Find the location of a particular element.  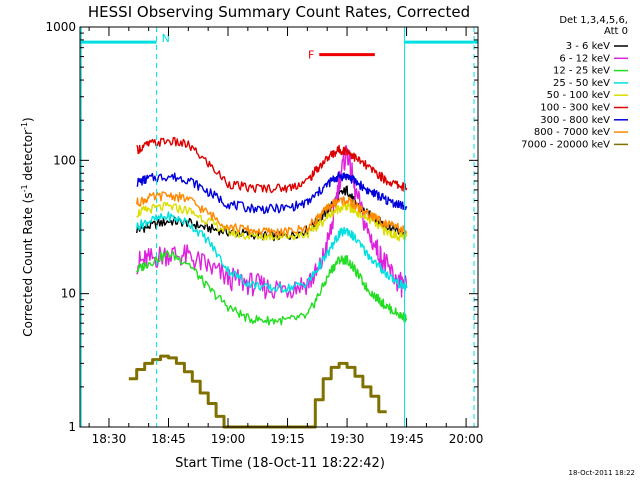

y-tick-label: 10 is located at coordinates (68, 294).